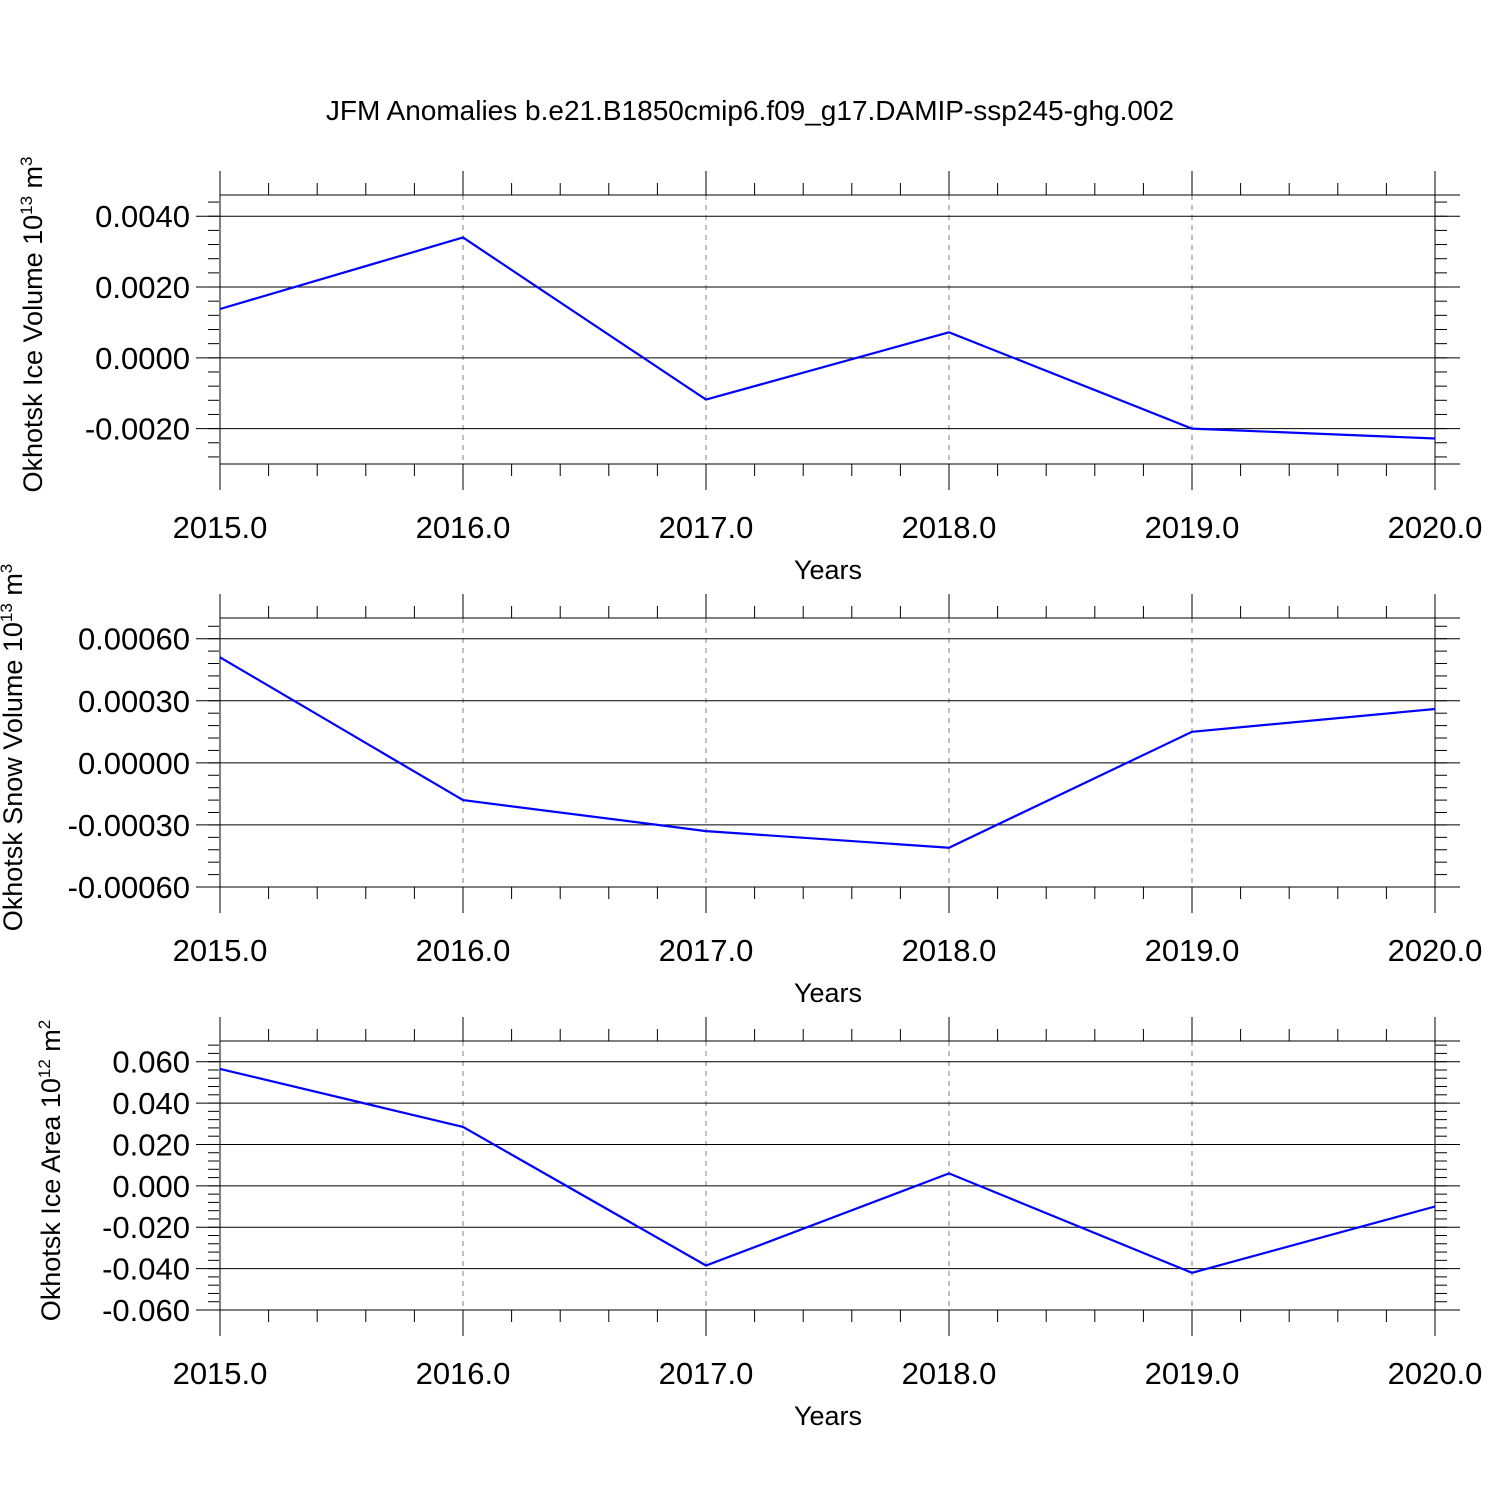  I want to click on y-axis-title: Okhotsk Ice Area 1012 m2, so click(50, 1171).